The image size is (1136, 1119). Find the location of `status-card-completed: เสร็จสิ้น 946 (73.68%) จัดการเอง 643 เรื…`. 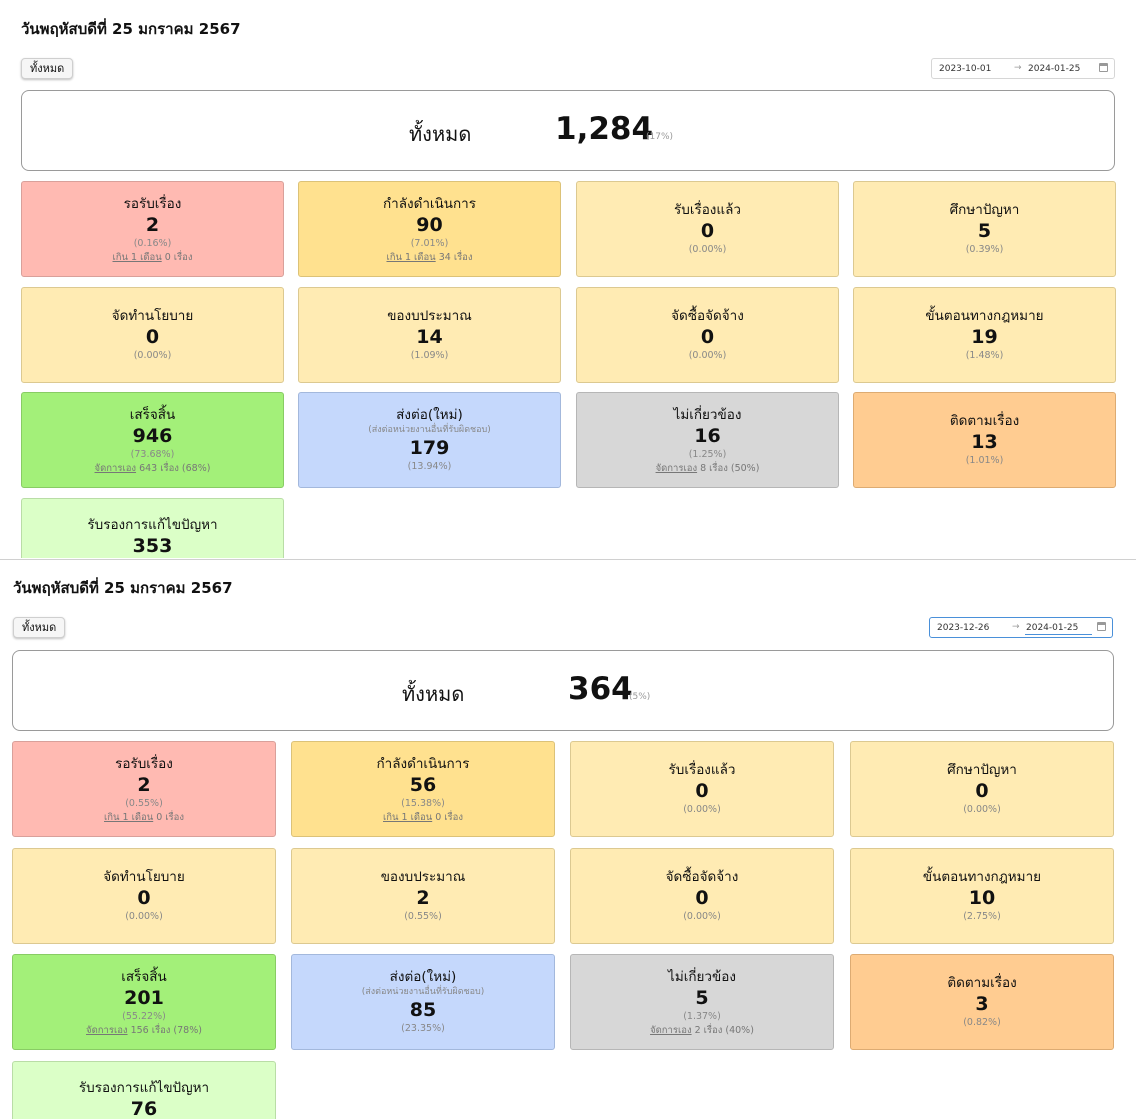

status-card-completed: เสร็จสิ้น 946 (73.68%) จัดการเอง 643 เรื… is located at coordinates (152, 440).